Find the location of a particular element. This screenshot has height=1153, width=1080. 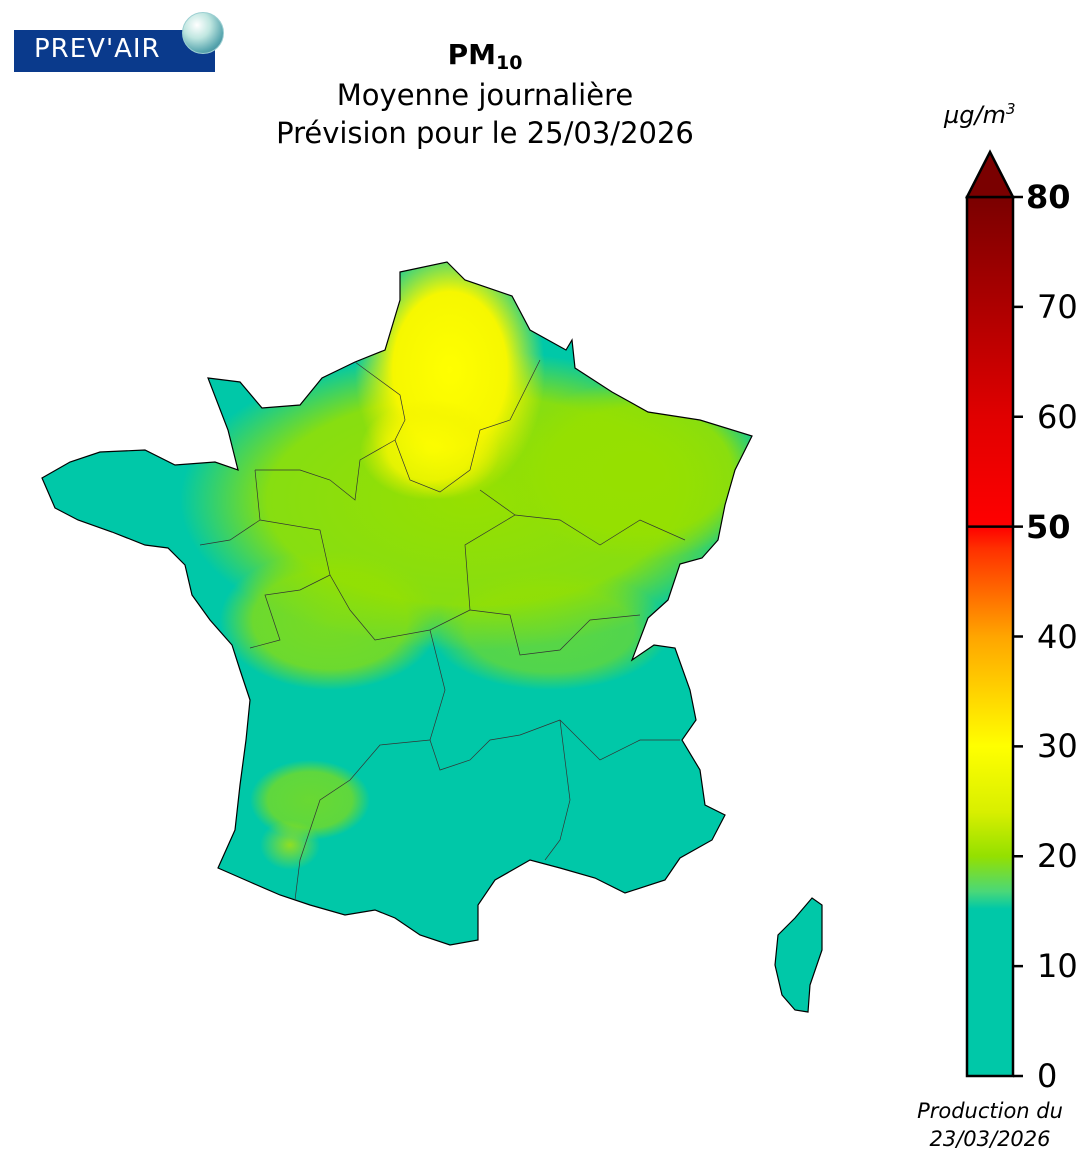

tick-label: 10 is located at coordinates (1057, 966).